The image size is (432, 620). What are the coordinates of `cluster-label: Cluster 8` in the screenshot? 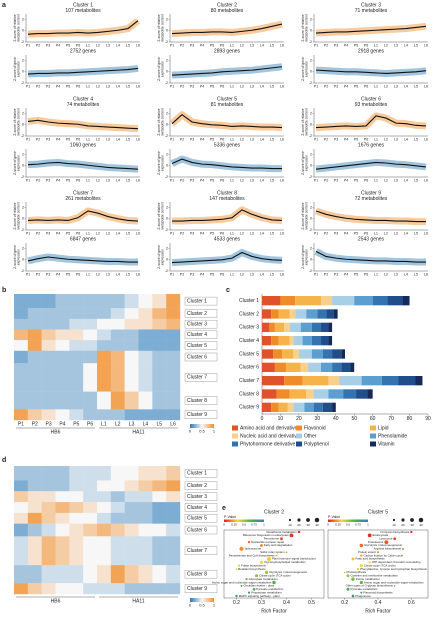 It's located at (197, 401).